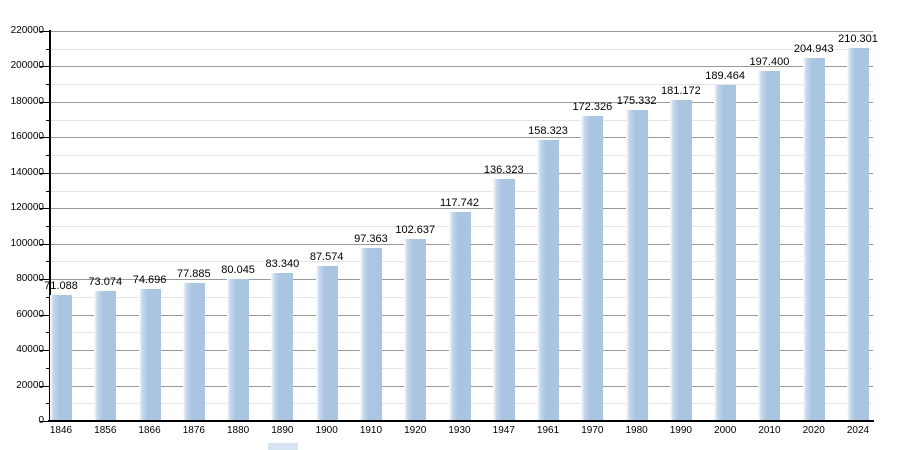  I want to click on x-tick-label: 1880, so click(238, 430).